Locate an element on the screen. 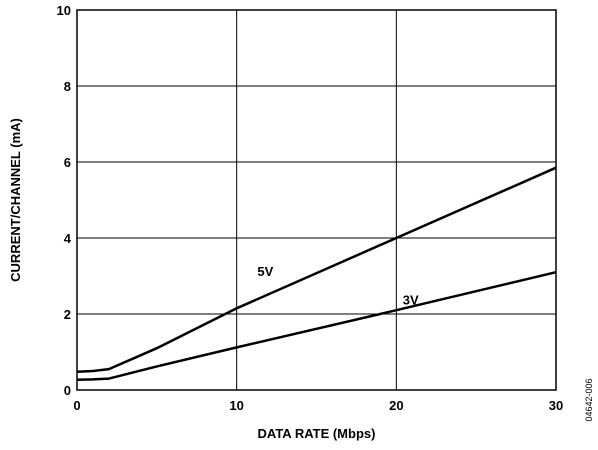 The height and width of the screenshot is (450, 598). y-tick-label: 6 is located at coordinates (67, 162).